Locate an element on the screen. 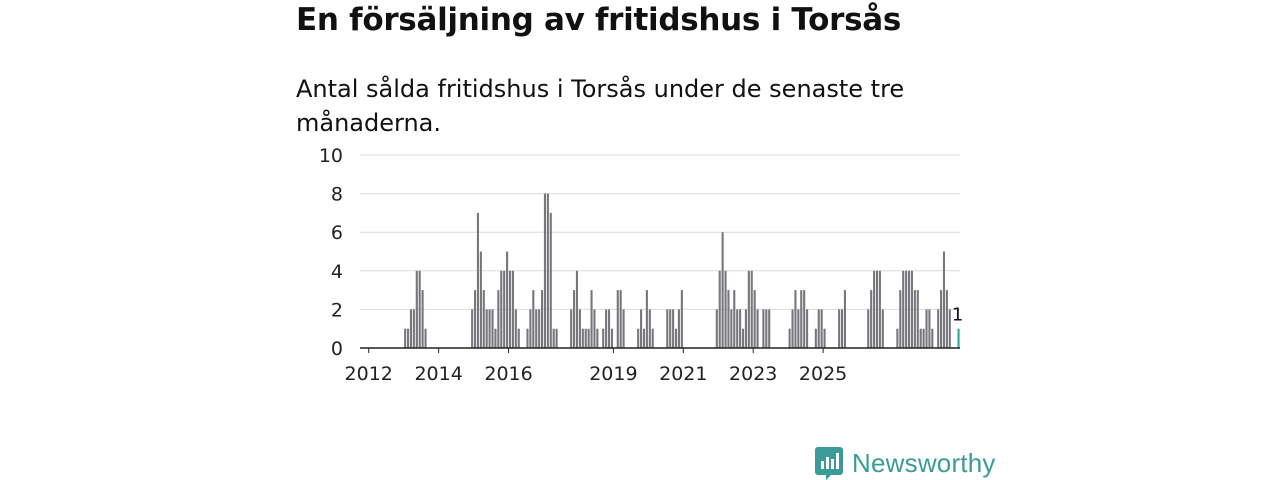  newsworthy-logo: Newsworthy is located at coordinates (905, 463).